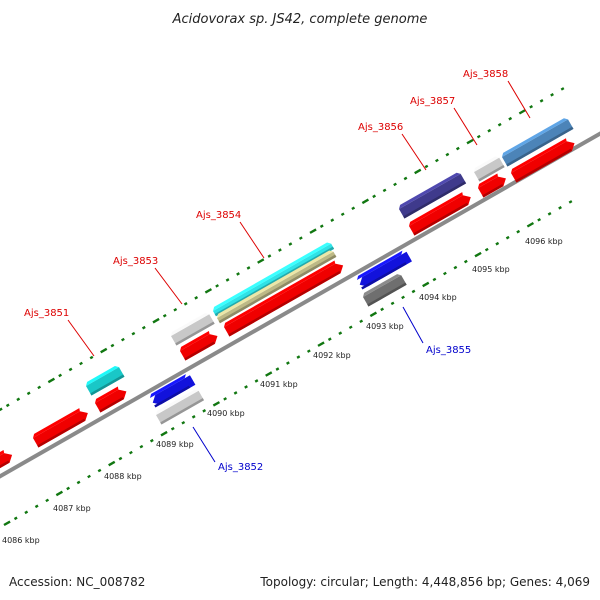 Image resolution: width=600 pixels, height=600 pixels. I want to click on feature-gene-3854-sub, so click(276, 286).